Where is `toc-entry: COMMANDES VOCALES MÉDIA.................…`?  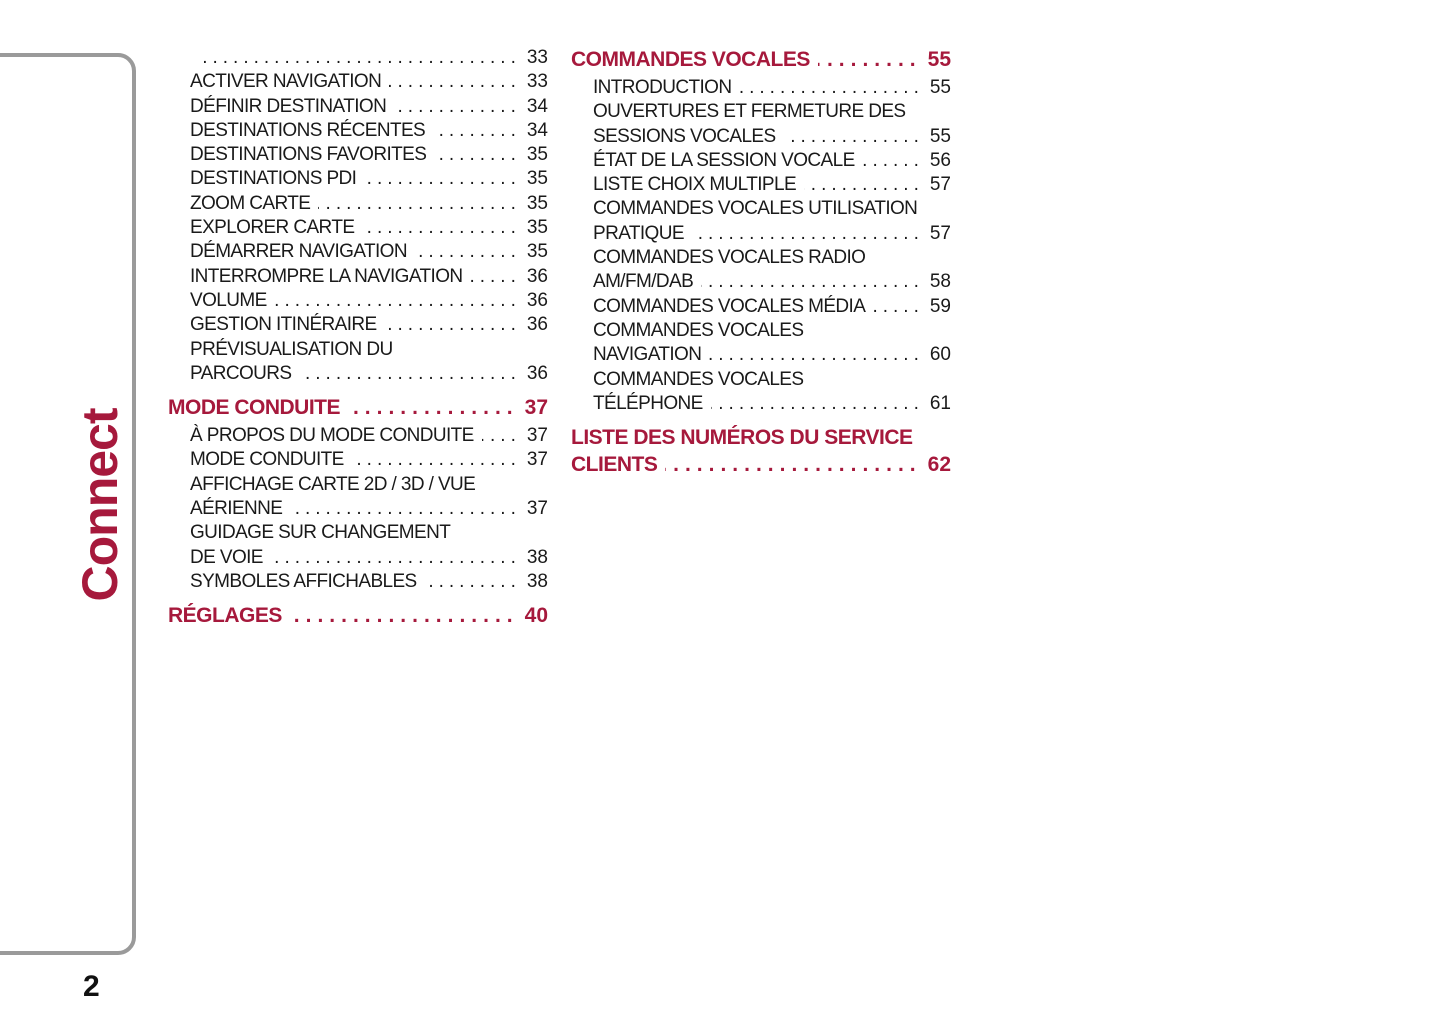 toc-entry: COMMANDES VOCALES MÉDIA.................… is located at coordinates (761, 307).